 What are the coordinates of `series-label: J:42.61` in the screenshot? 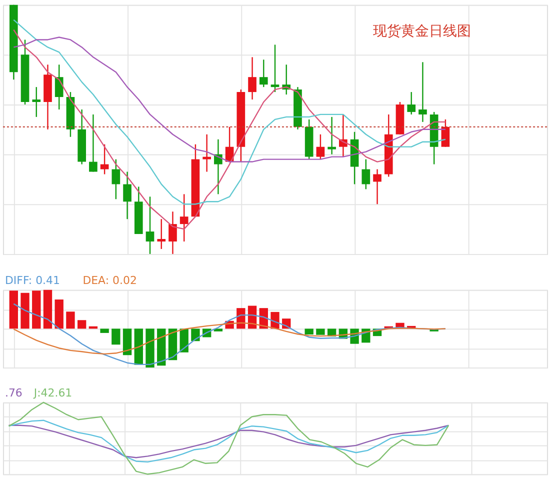 It's located at (52, 393).